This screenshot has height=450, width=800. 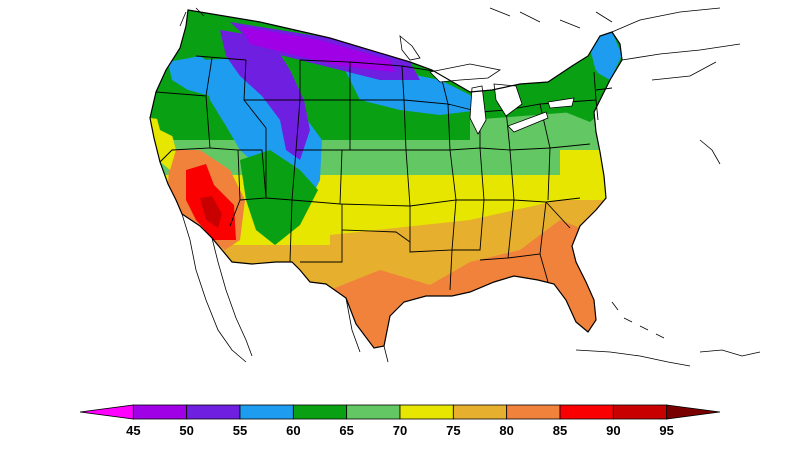 I want to click on color-legend: 45 50 55 60 65 70 75 80 85 90 95, so click(x=400, y=421).